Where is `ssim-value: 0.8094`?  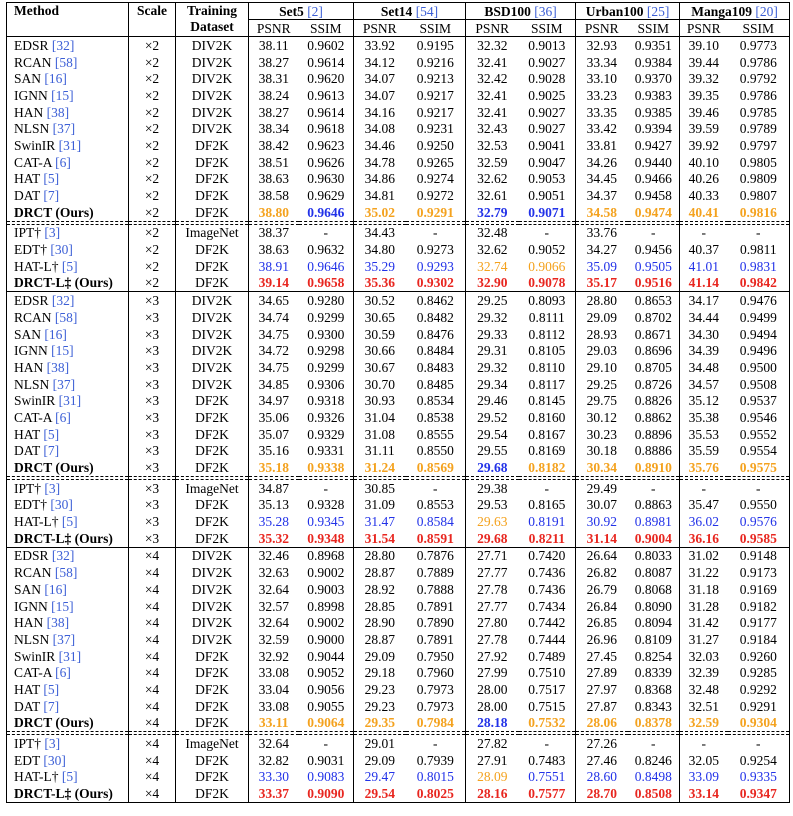
ssim-value: 0.8094 is located at coordinates (654, 623).